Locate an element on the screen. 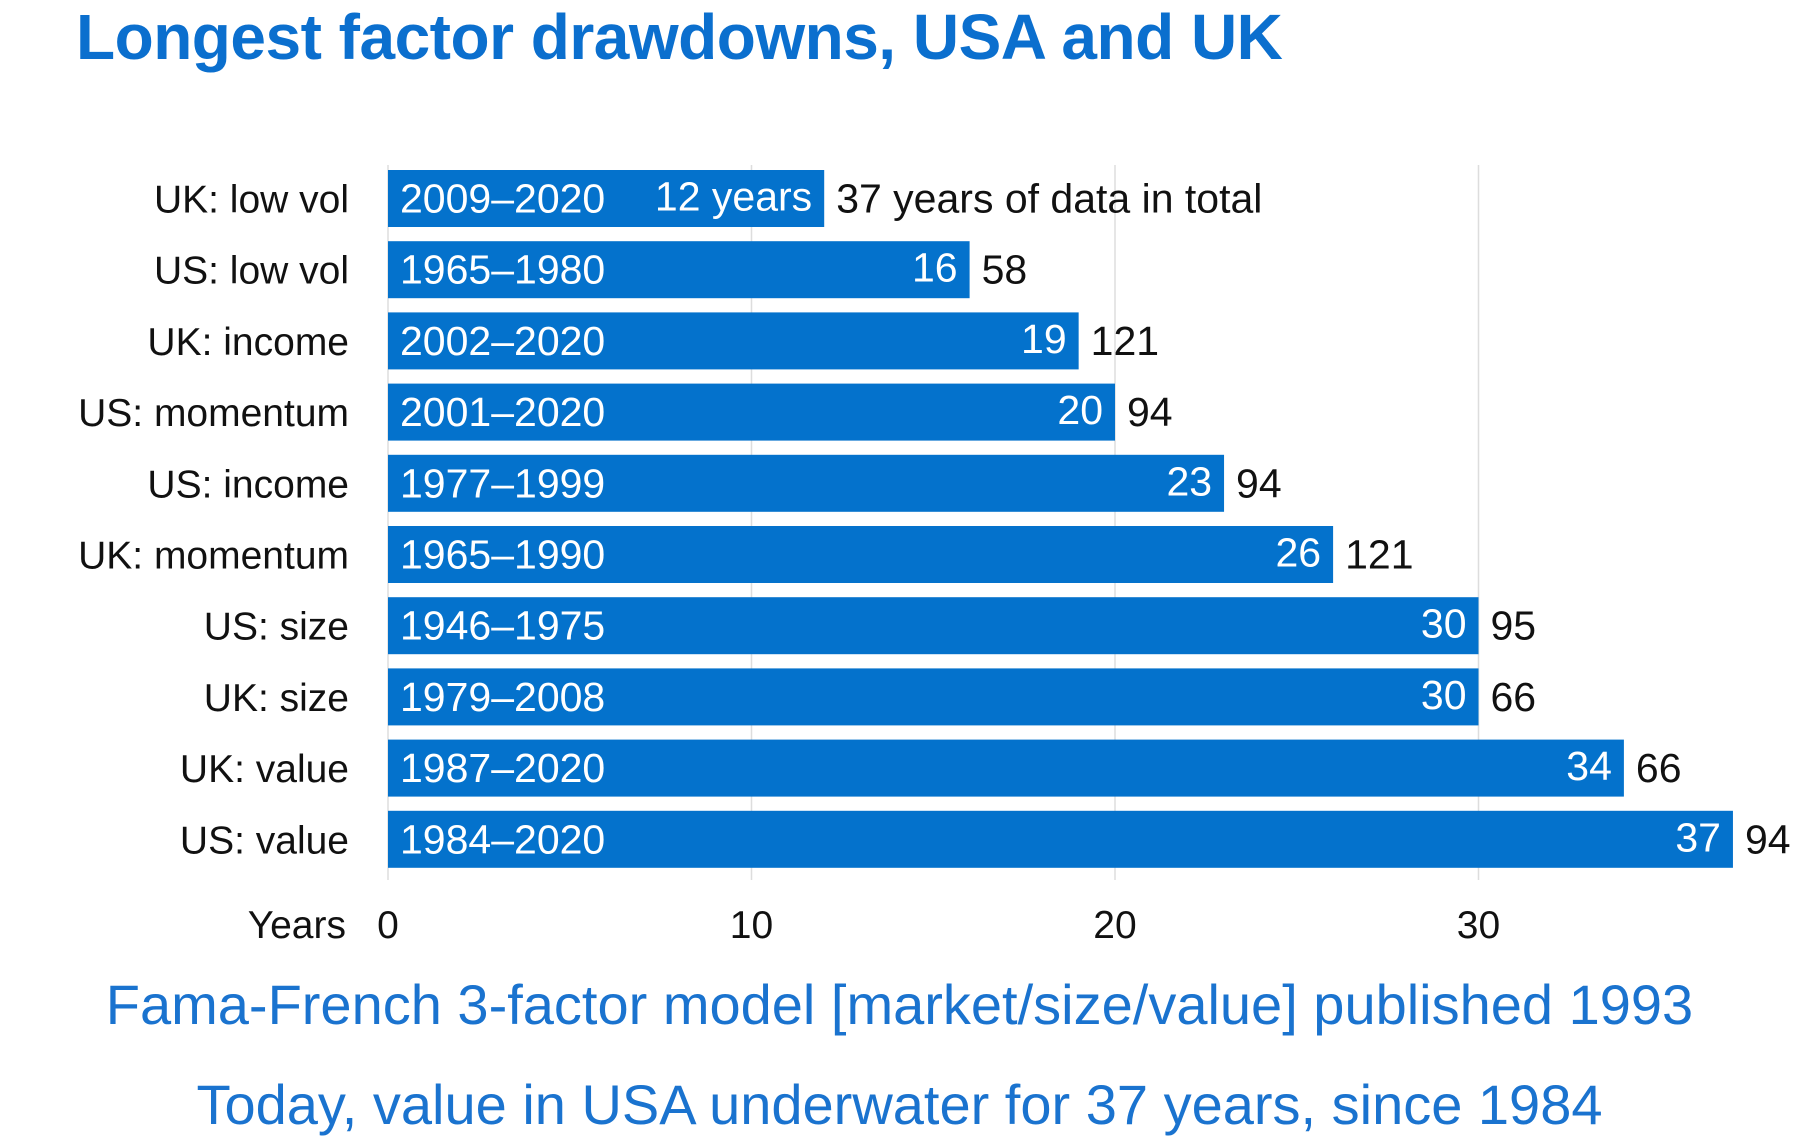 This screenshot has width=1799, height=1145. bar-uk-low-vol is located at coordinates (606, 198).